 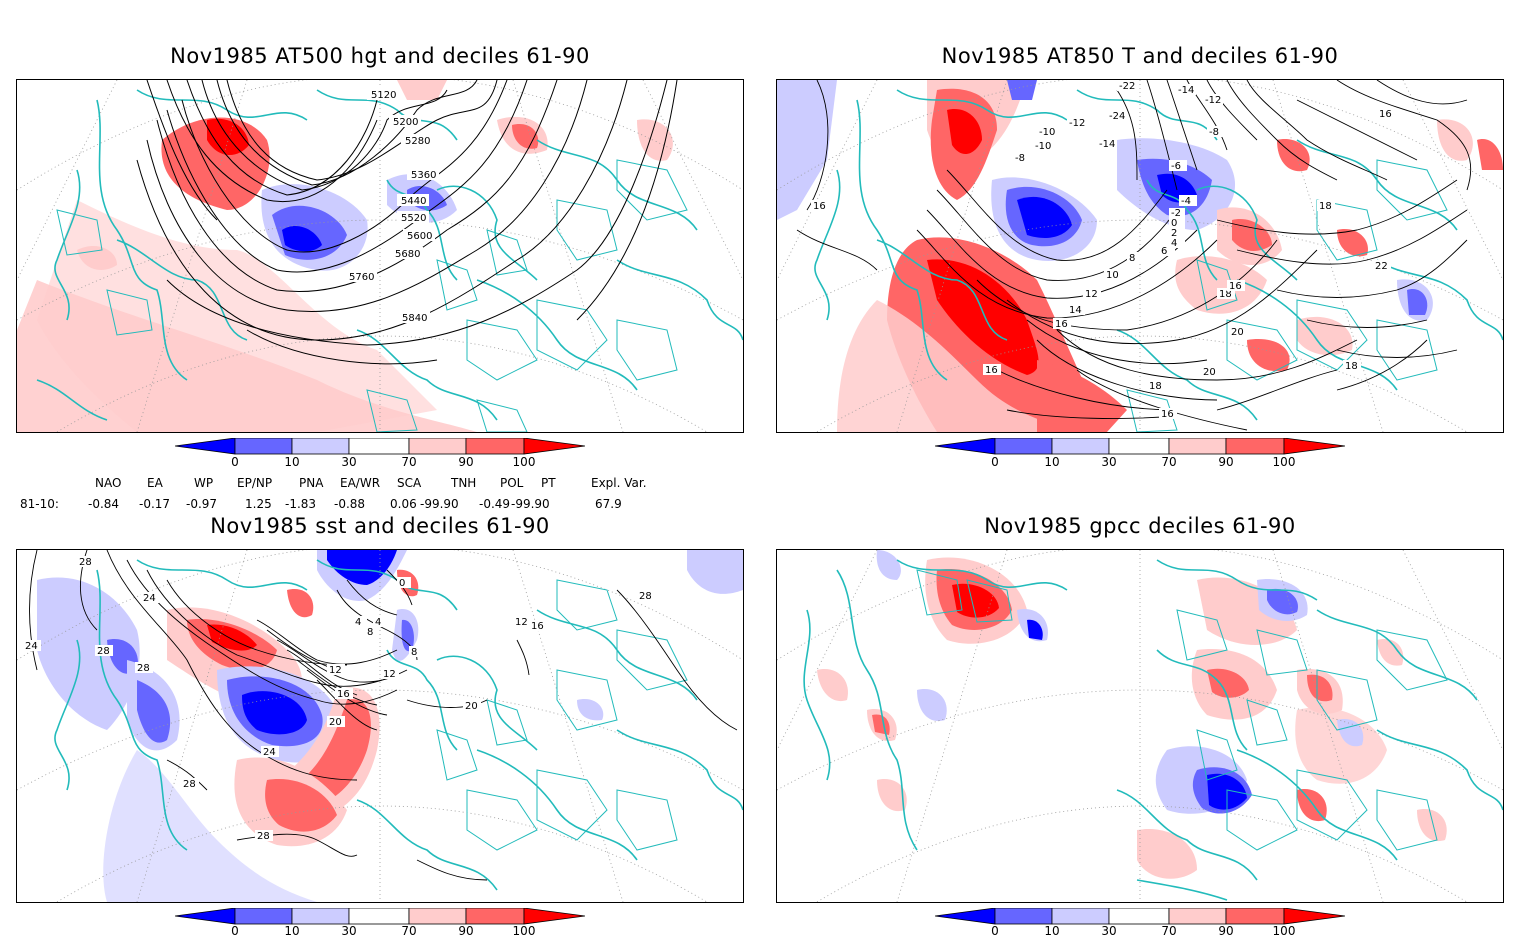 What do you see at coordinates (1117, 116) in the screenshot?
I see `p2-contour-label: -24` at bounding box center [1117, 116].